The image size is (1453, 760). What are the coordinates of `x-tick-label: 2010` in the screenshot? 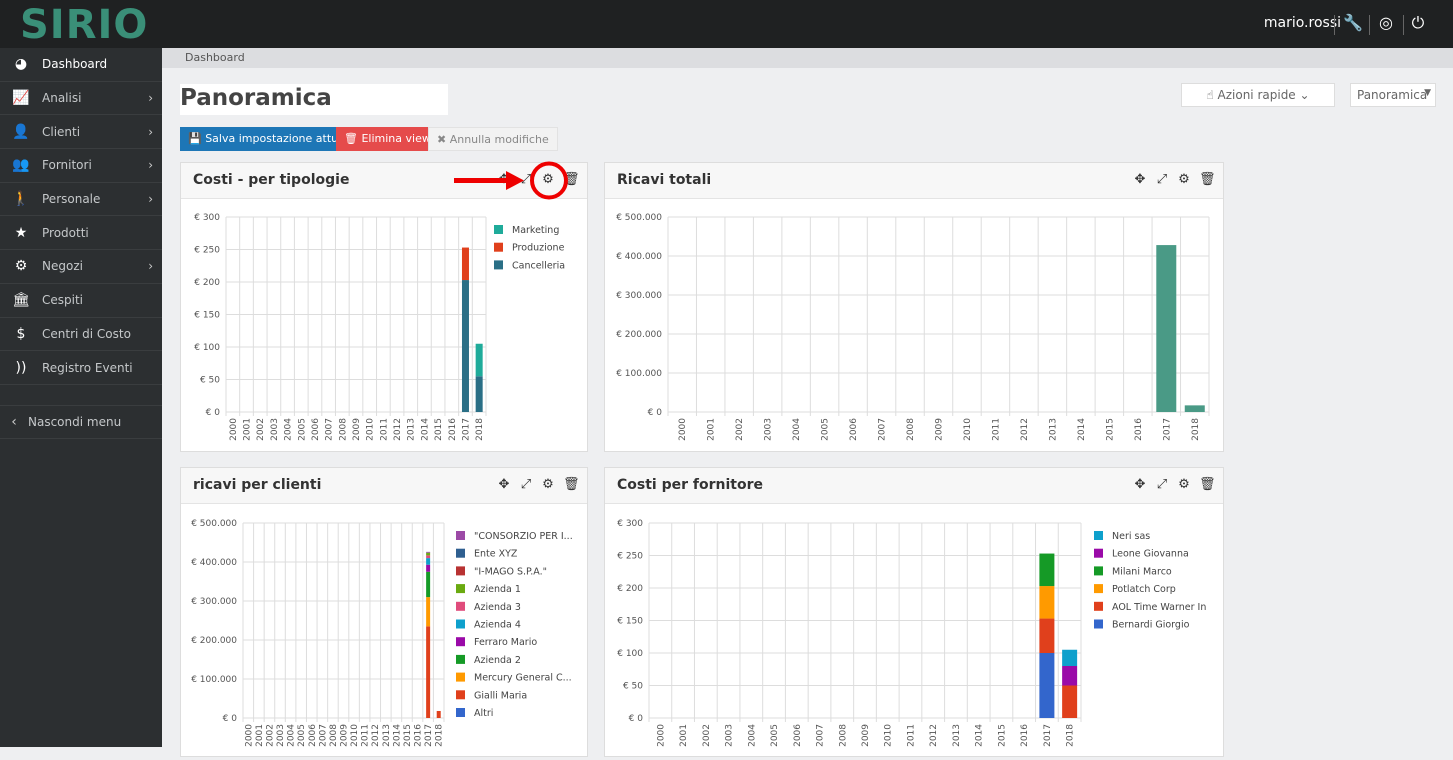 It's located at (889, 735).